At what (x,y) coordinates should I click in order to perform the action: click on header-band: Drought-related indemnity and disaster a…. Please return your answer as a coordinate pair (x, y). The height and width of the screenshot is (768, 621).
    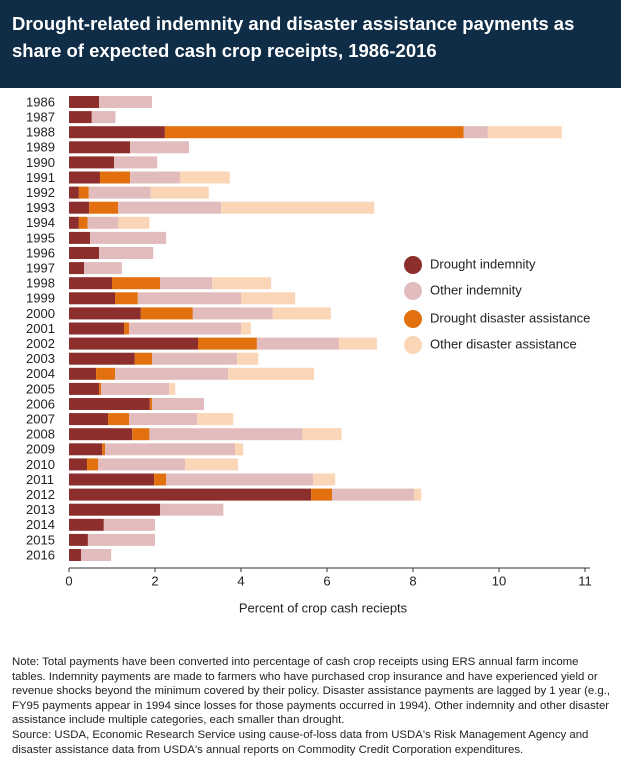
    Looking at the image, I should click on (310, 44).